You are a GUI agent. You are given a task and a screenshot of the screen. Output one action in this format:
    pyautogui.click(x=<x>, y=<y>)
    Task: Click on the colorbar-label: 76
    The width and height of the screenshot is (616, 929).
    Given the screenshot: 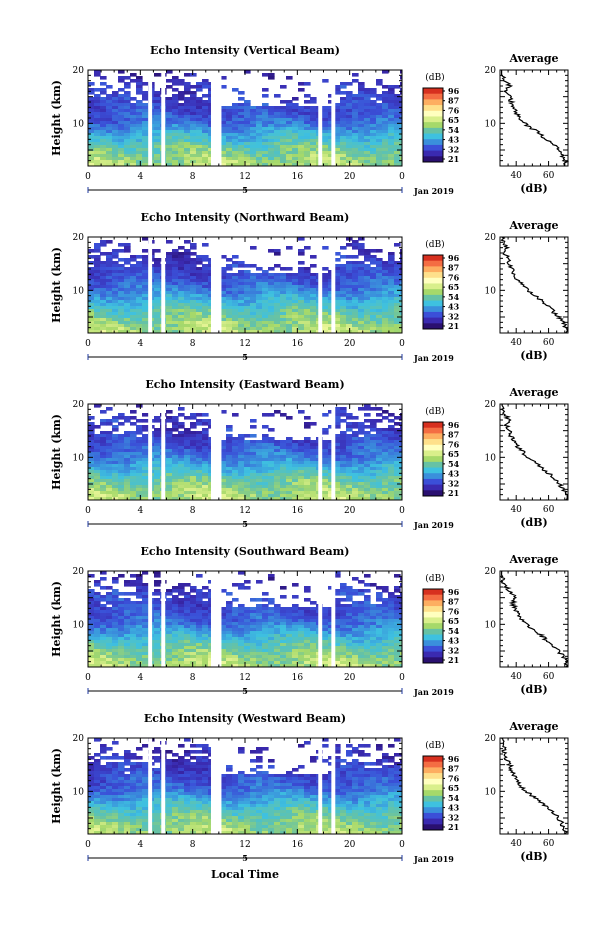 What is the action you would take?
    pyautogui.click(x=454, y=277)
    